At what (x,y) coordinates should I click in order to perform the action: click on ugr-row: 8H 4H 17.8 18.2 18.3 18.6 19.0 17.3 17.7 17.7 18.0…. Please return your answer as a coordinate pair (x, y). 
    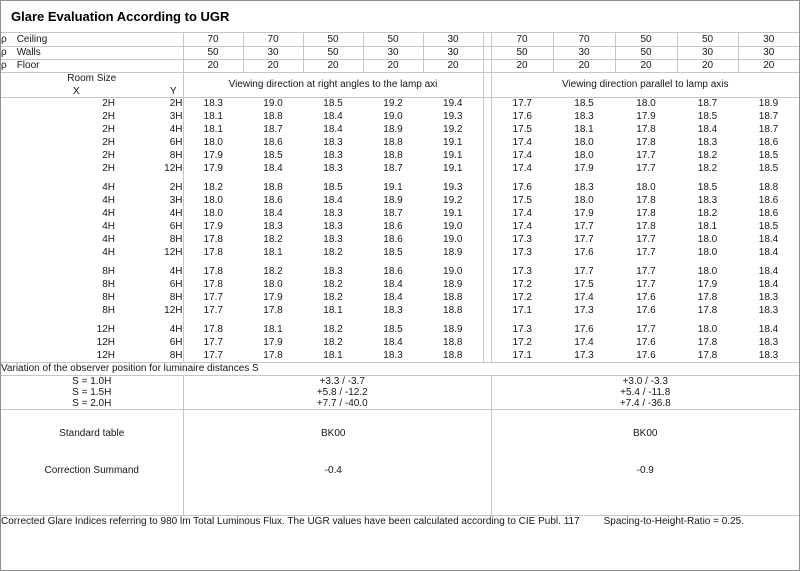
    Looking at the image, I should click on (400, 271).